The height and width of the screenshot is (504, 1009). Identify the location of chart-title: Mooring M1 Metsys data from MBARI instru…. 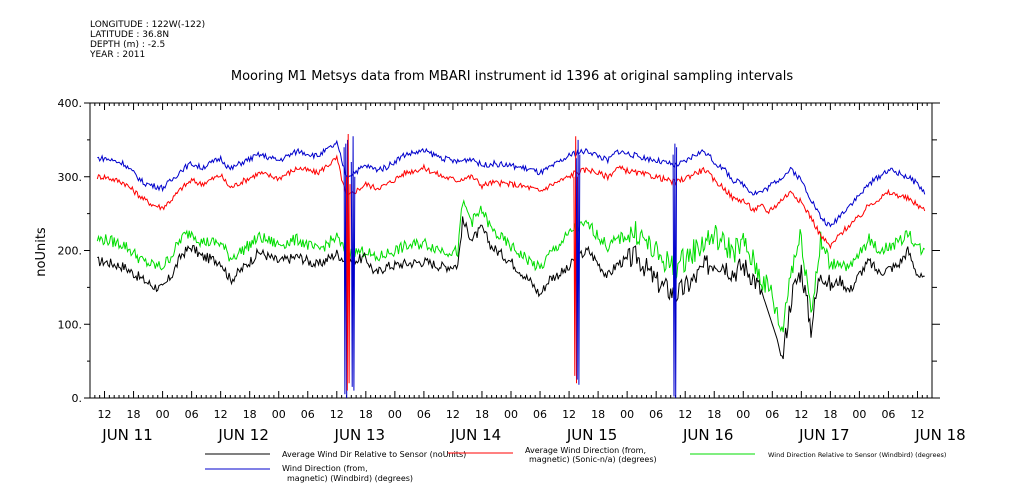
(512, 76).